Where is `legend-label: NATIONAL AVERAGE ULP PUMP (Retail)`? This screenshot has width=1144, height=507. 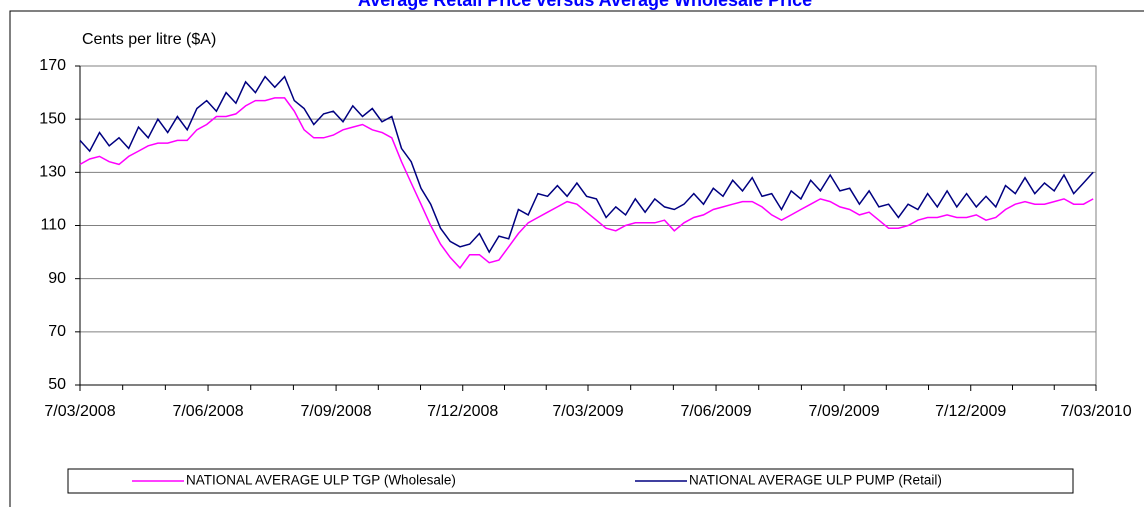
legend-label: NATIONAL AVERAGE ULP PUMP (Retail) is located at coordinates (815, 480).